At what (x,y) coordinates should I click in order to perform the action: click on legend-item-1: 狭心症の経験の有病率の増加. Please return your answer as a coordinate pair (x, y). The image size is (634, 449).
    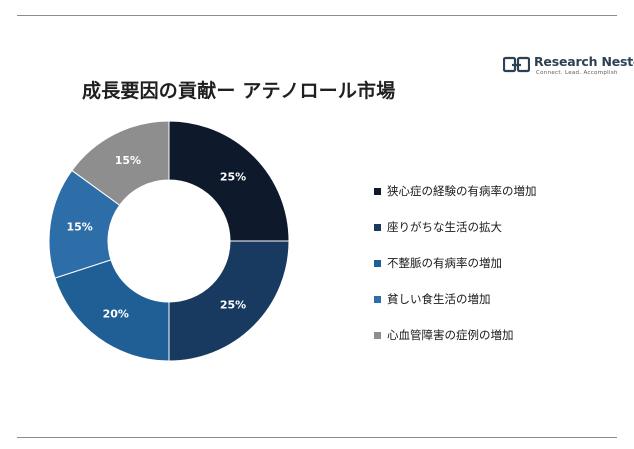
    Looking at the image, I should click on (494, 191).